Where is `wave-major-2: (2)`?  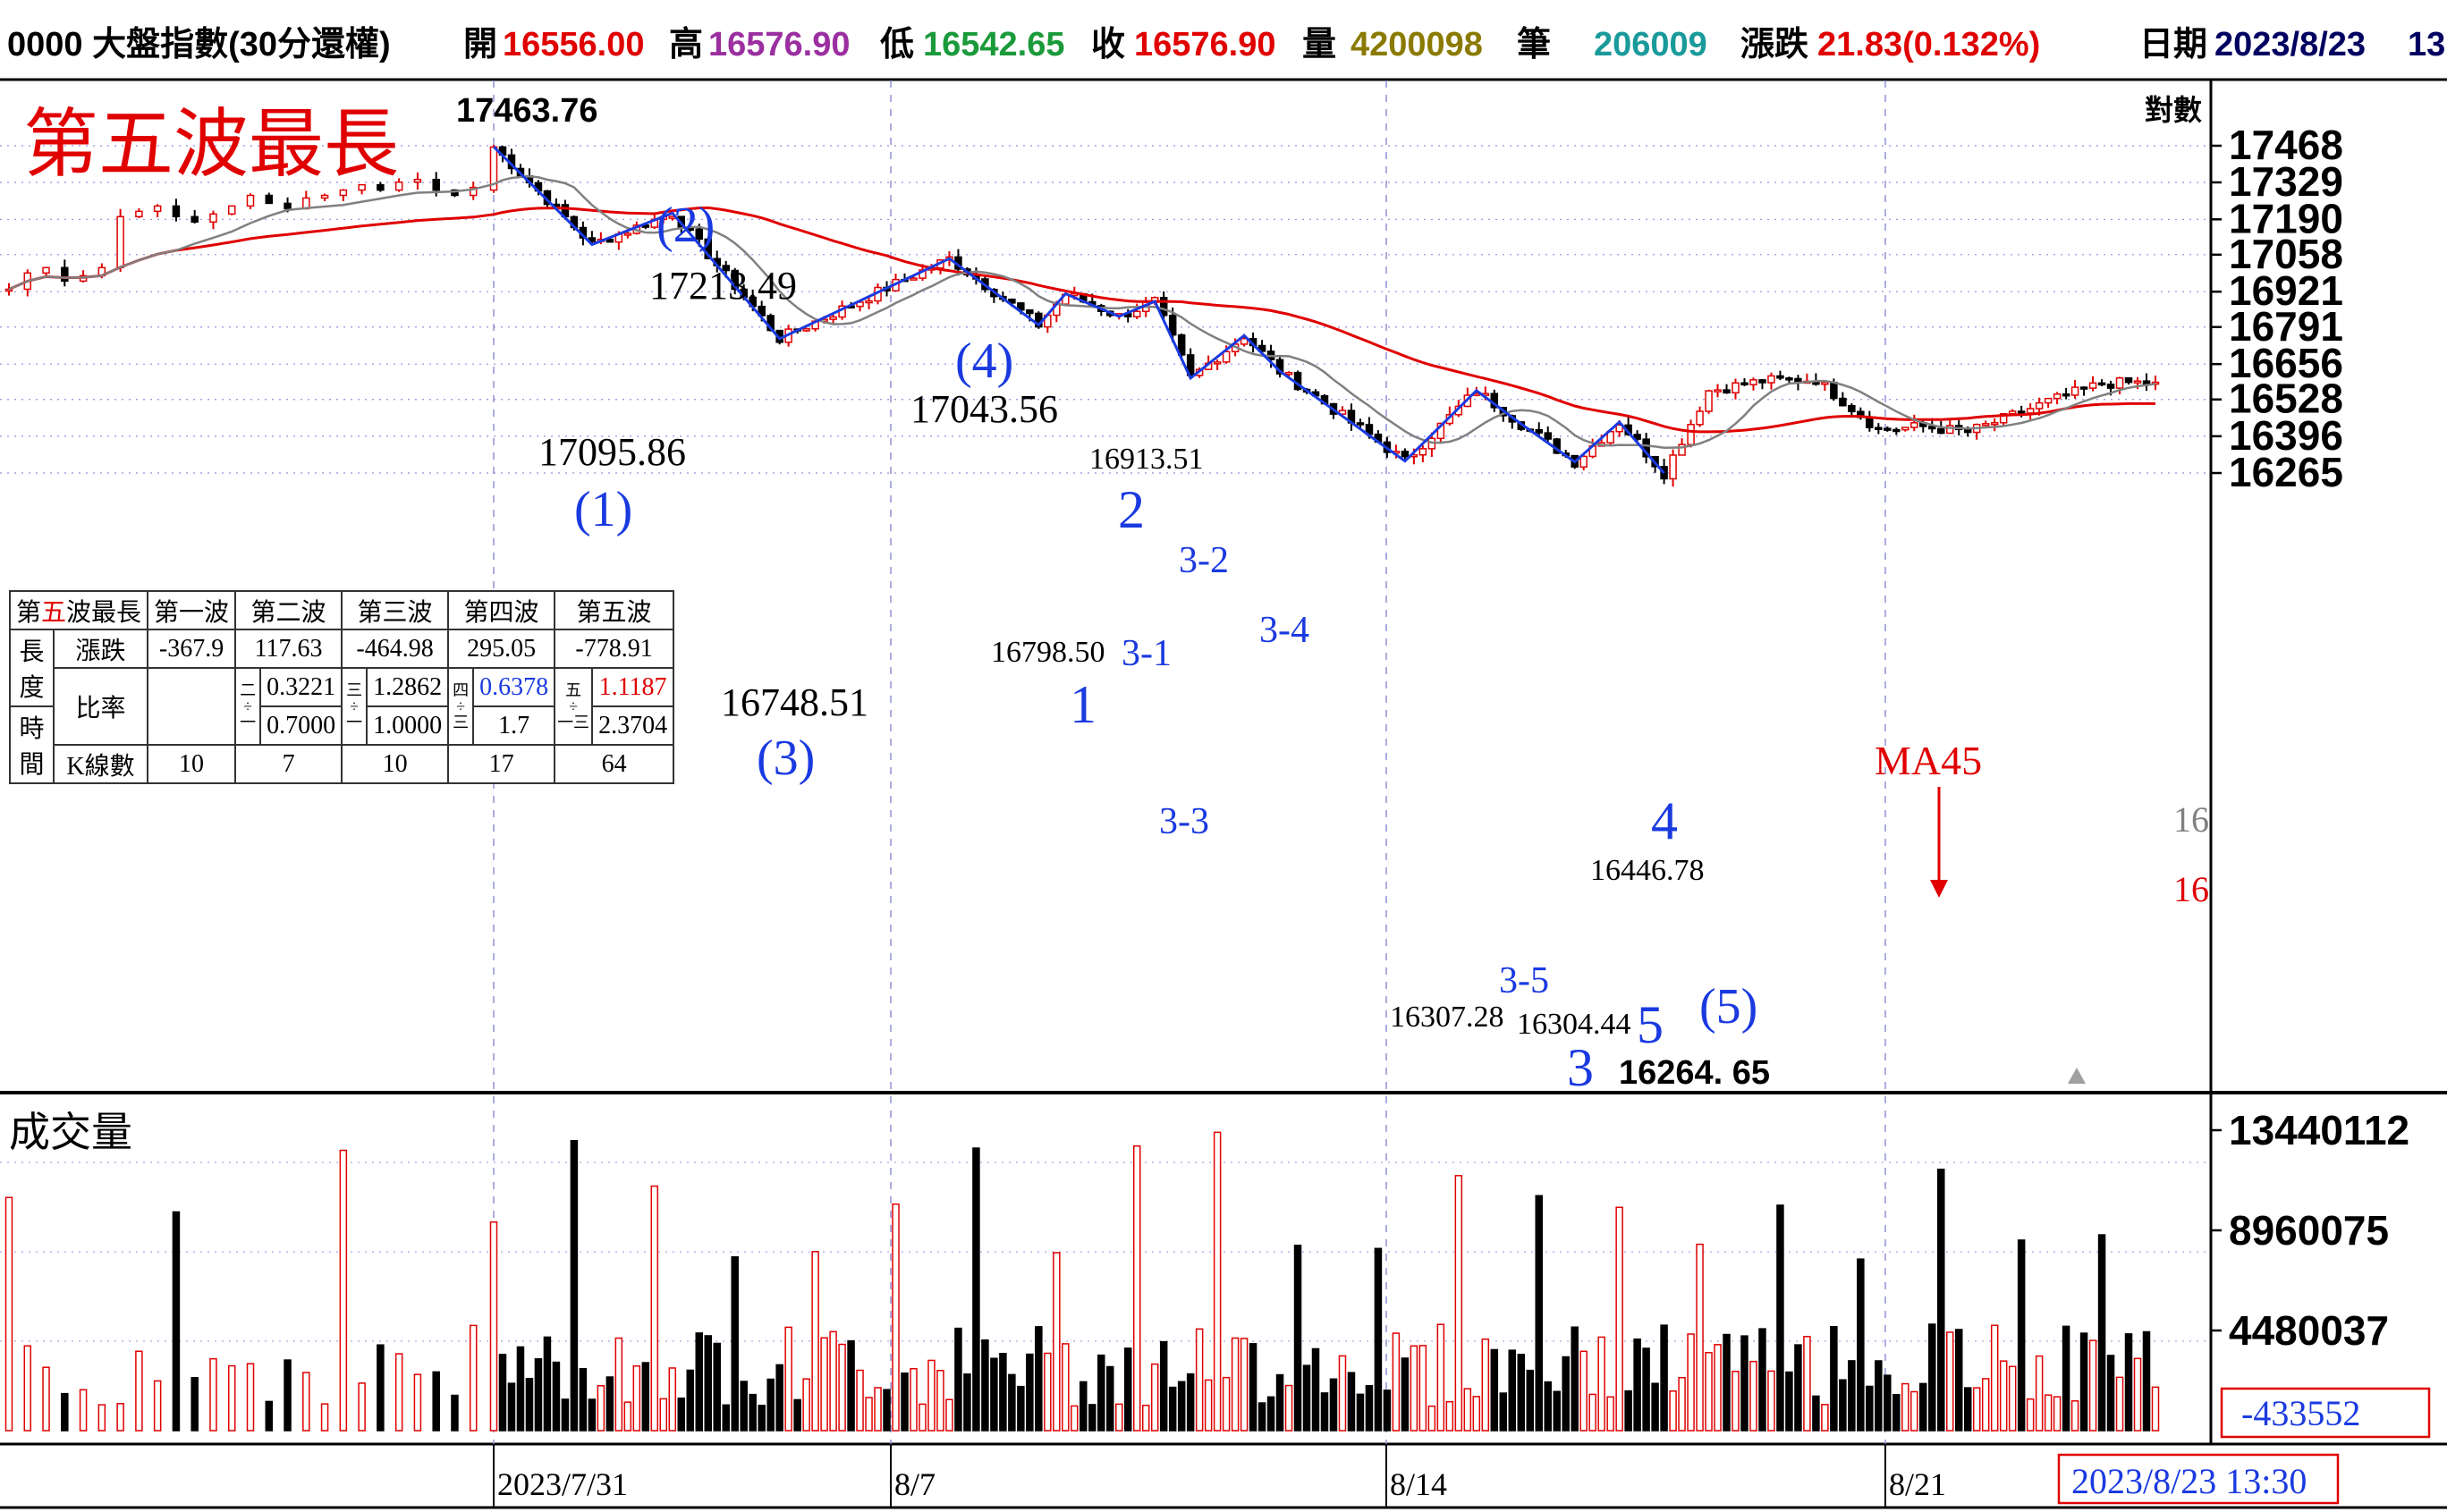
wave-major-2: (2) is located at coordinates (685, 226).